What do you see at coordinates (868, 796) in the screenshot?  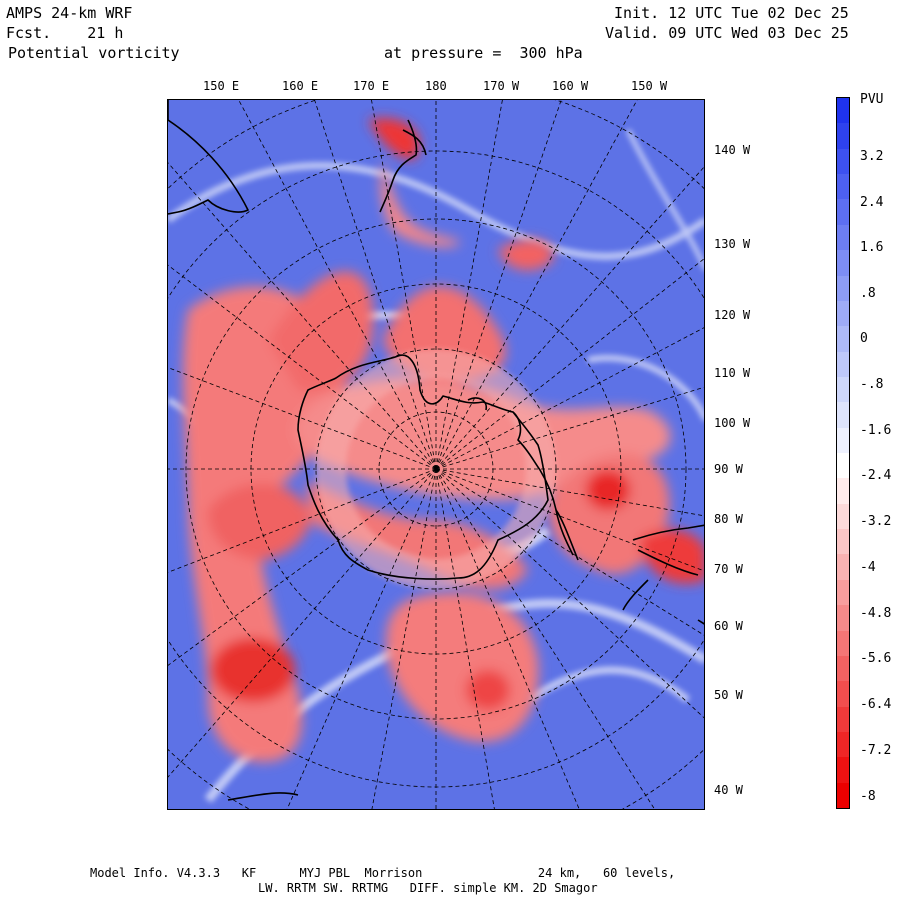 I see `colorbar-tick: -8` at bounding box center [868, 796].